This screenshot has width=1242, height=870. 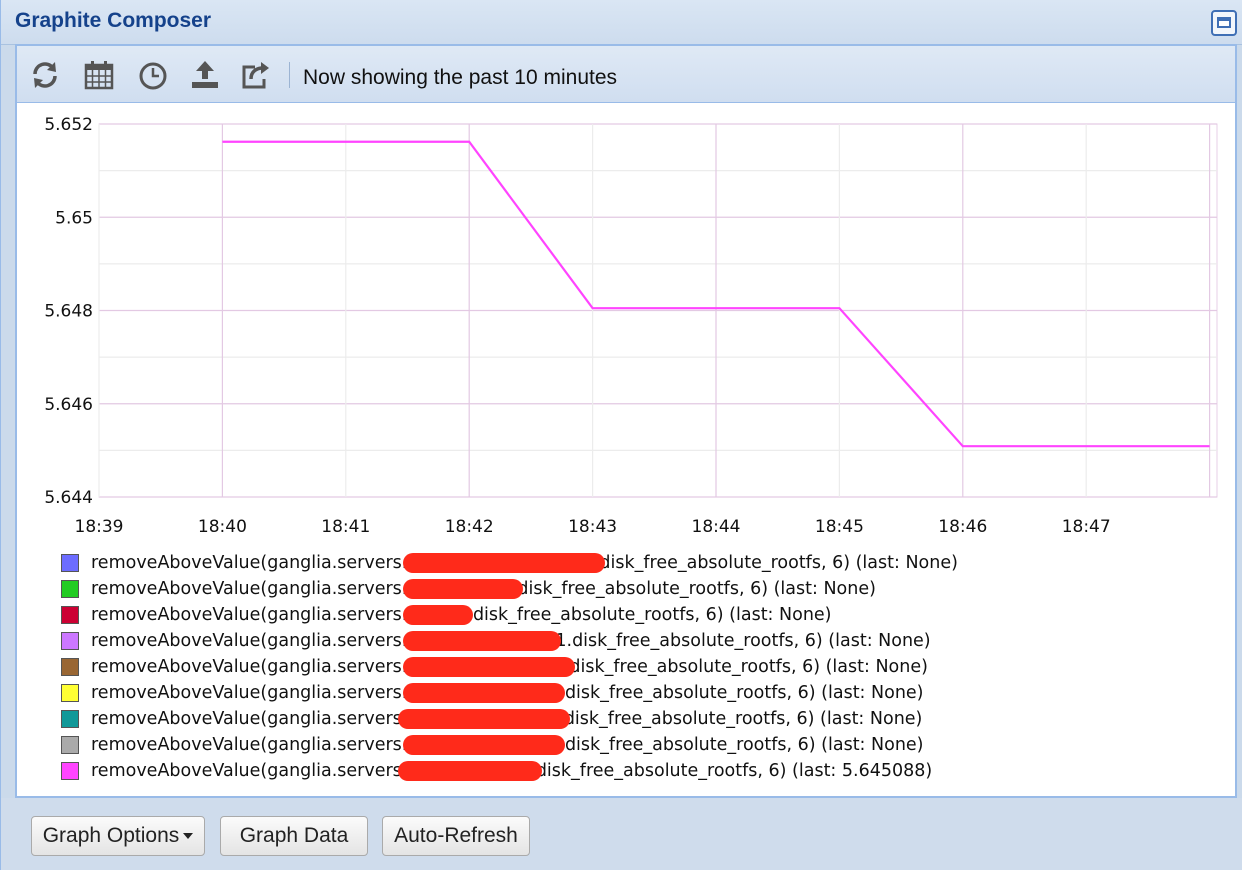 I want to click on upload-icon, so click(x=205, y=75).